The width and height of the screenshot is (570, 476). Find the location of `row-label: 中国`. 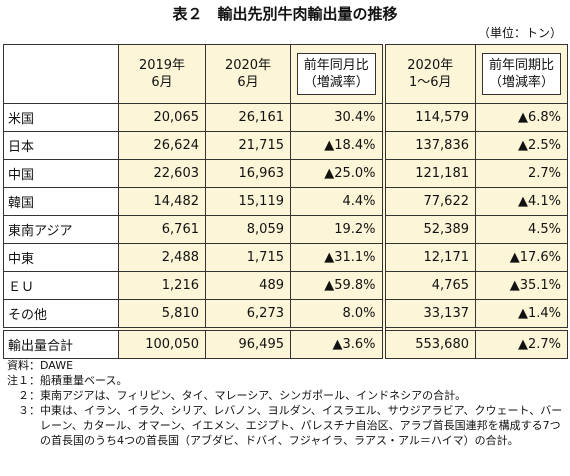

row-label: 中国 is located at coordinates (61, 173).